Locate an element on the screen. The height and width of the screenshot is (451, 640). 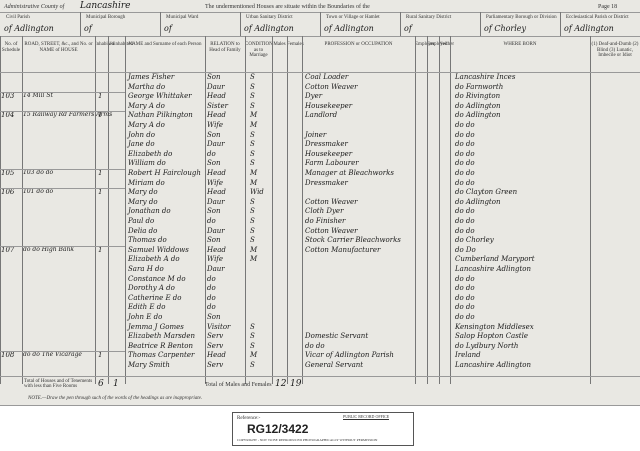
cell-born: do Do is located at coordinates (465, 249).